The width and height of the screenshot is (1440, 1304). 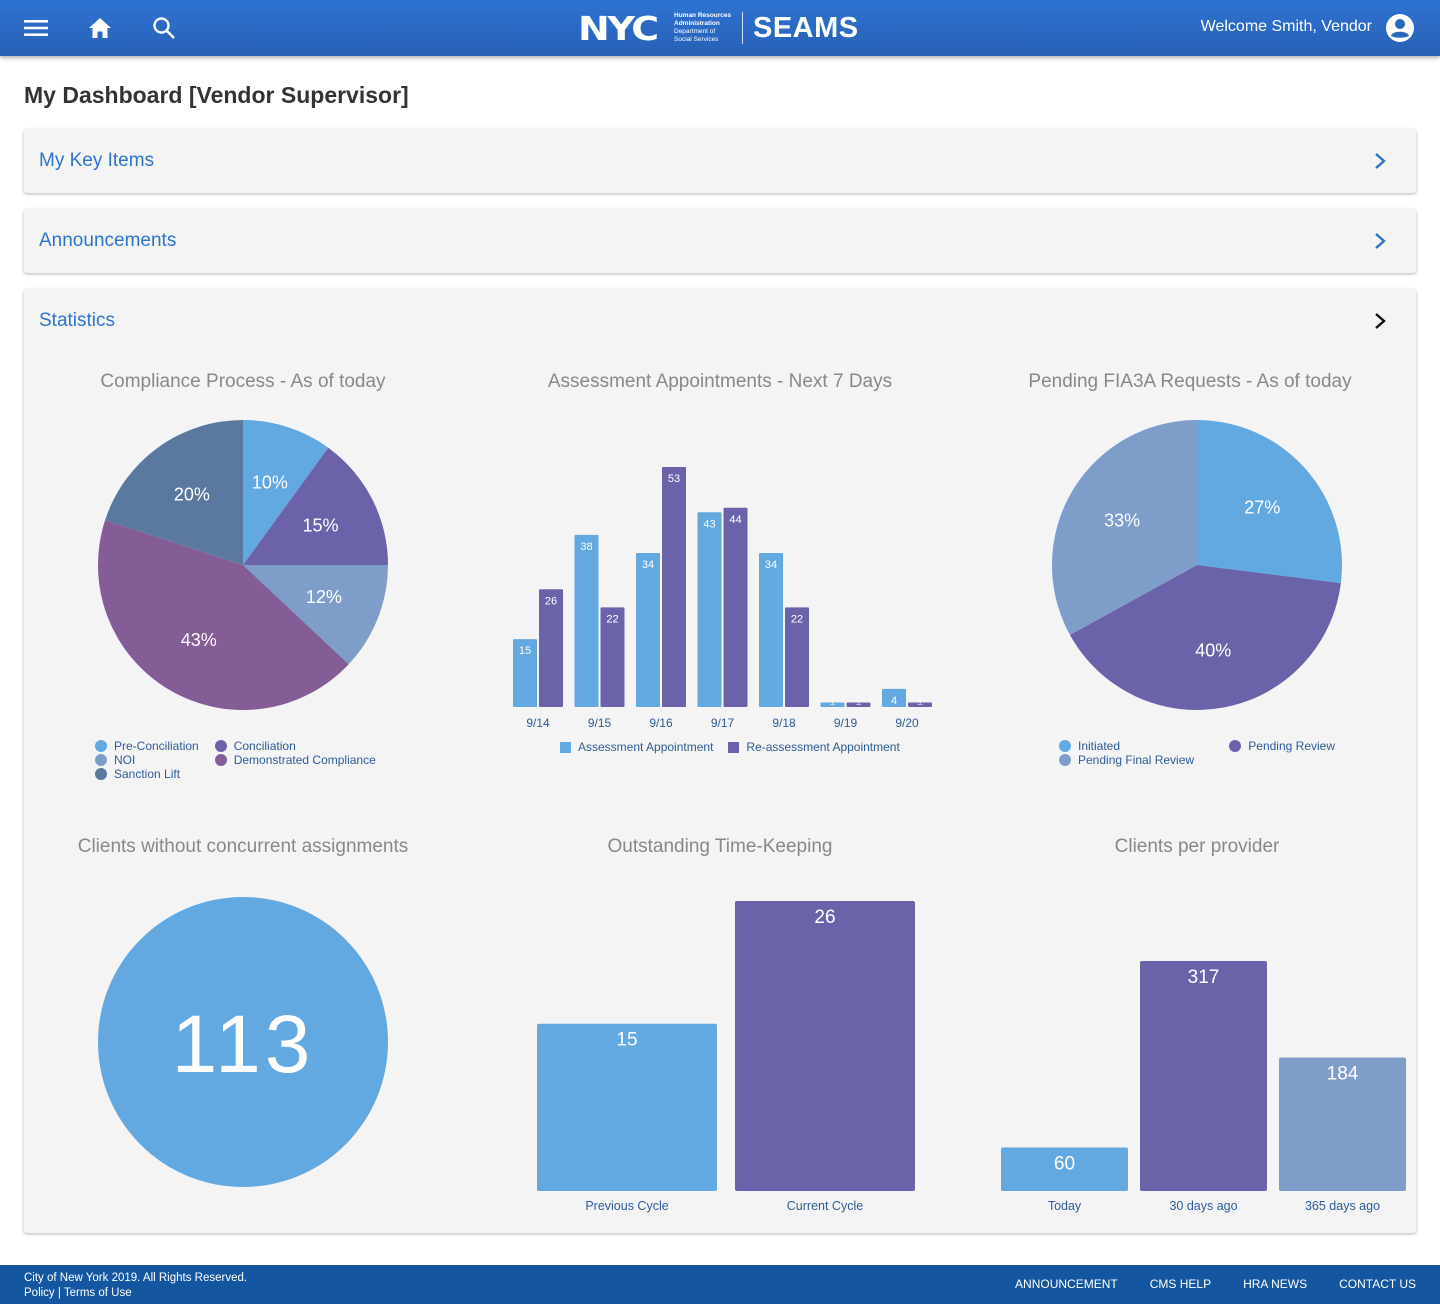 I want to click on bar-value-label: 4, so click(x=894, y=701).